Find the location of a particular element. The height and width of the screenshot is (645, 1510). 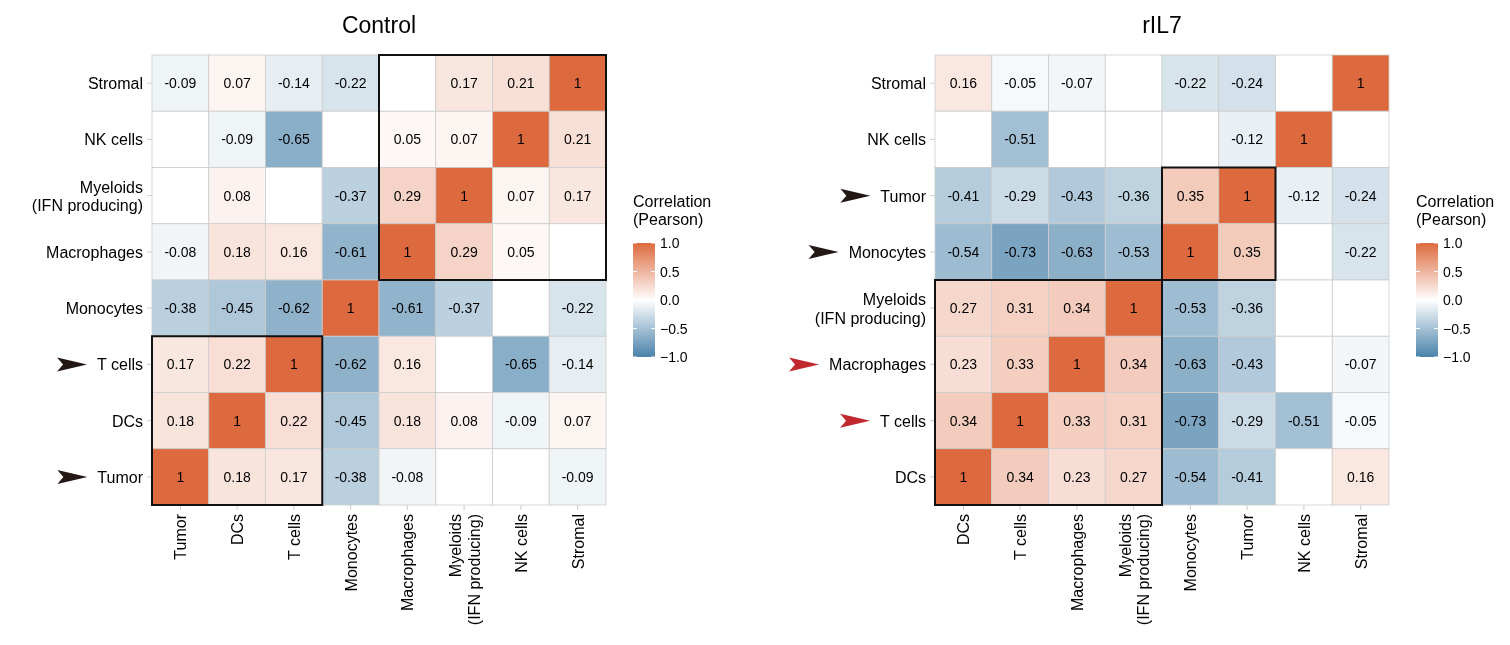

data-label: -0.29 is located at coordinates (1247, 420).